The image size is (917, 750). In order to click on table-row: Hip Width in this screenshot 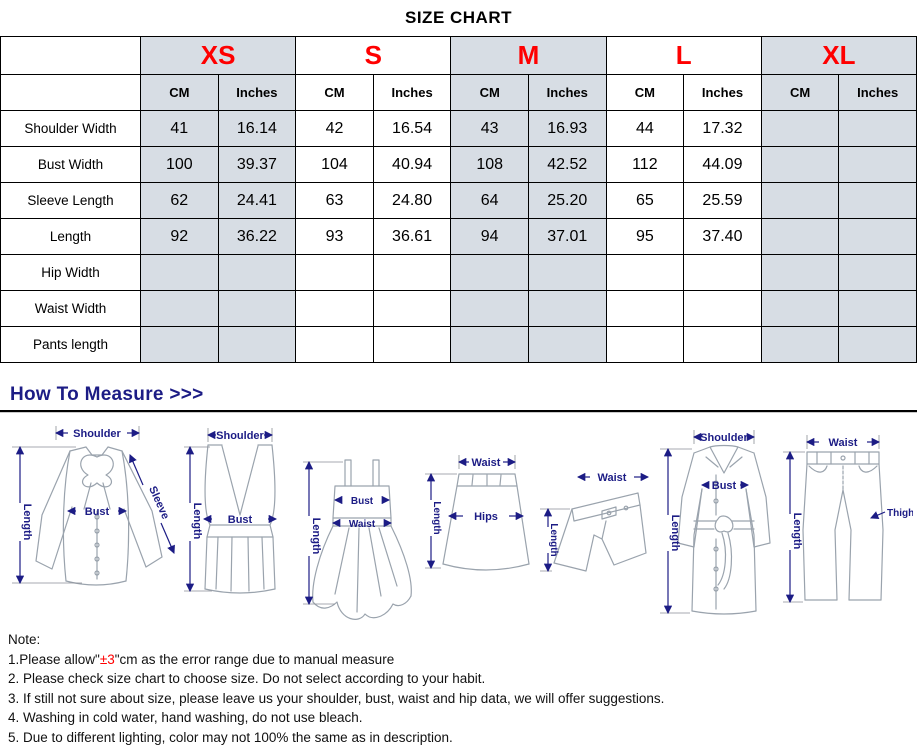, I will do `click(458, 272)`.